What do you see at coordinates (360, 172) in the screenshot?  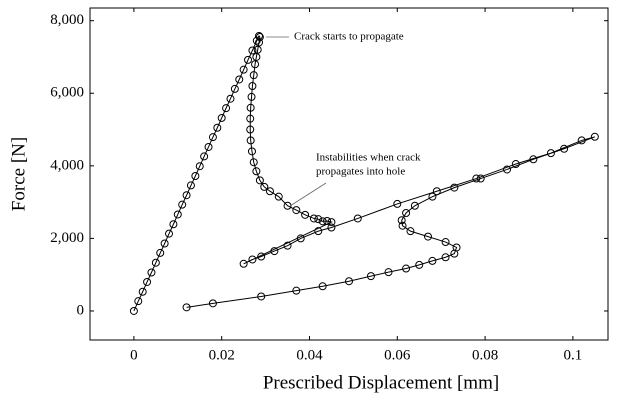 I see `annotation: propagates into hole` at bounding box center [360, 172].